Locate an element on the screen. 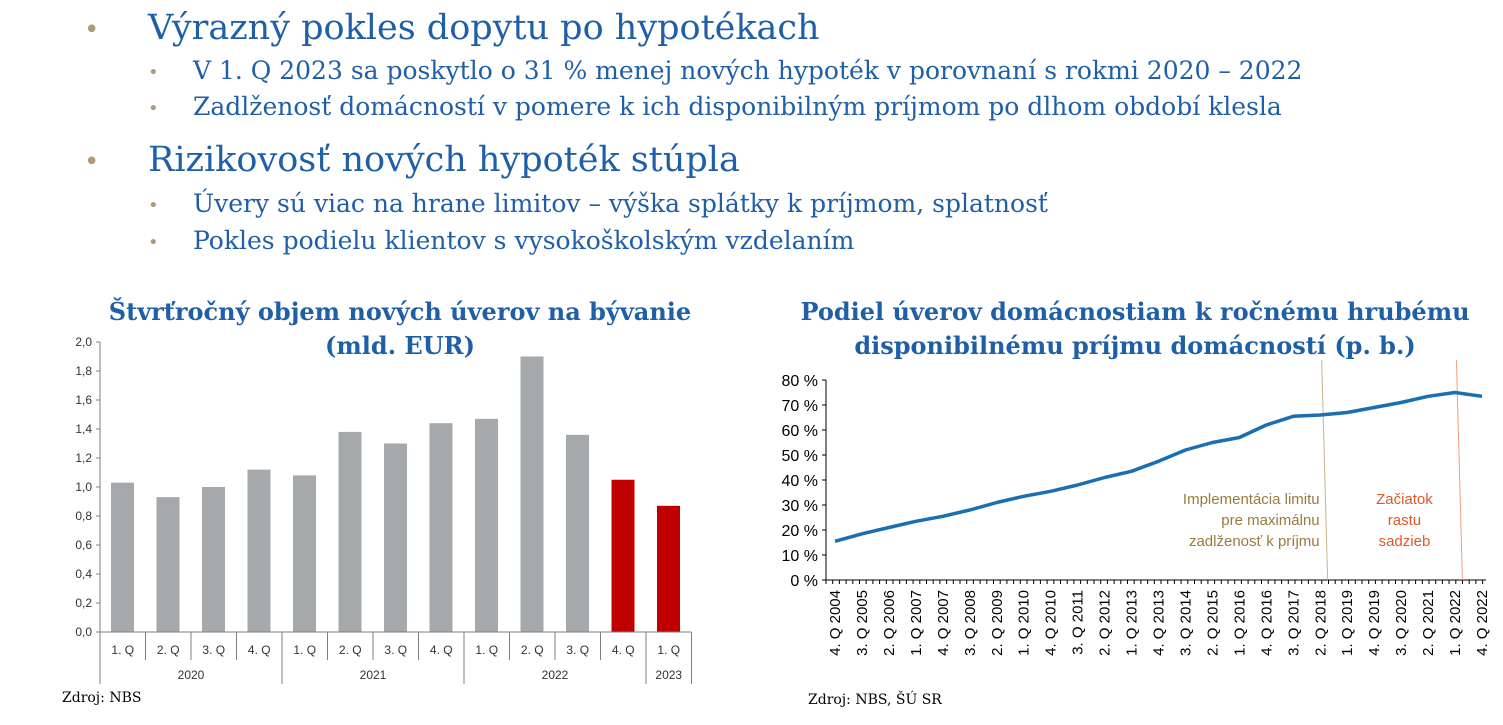  x-tick-label: 4. Q 2016 is located at coordinates (1266, 623).